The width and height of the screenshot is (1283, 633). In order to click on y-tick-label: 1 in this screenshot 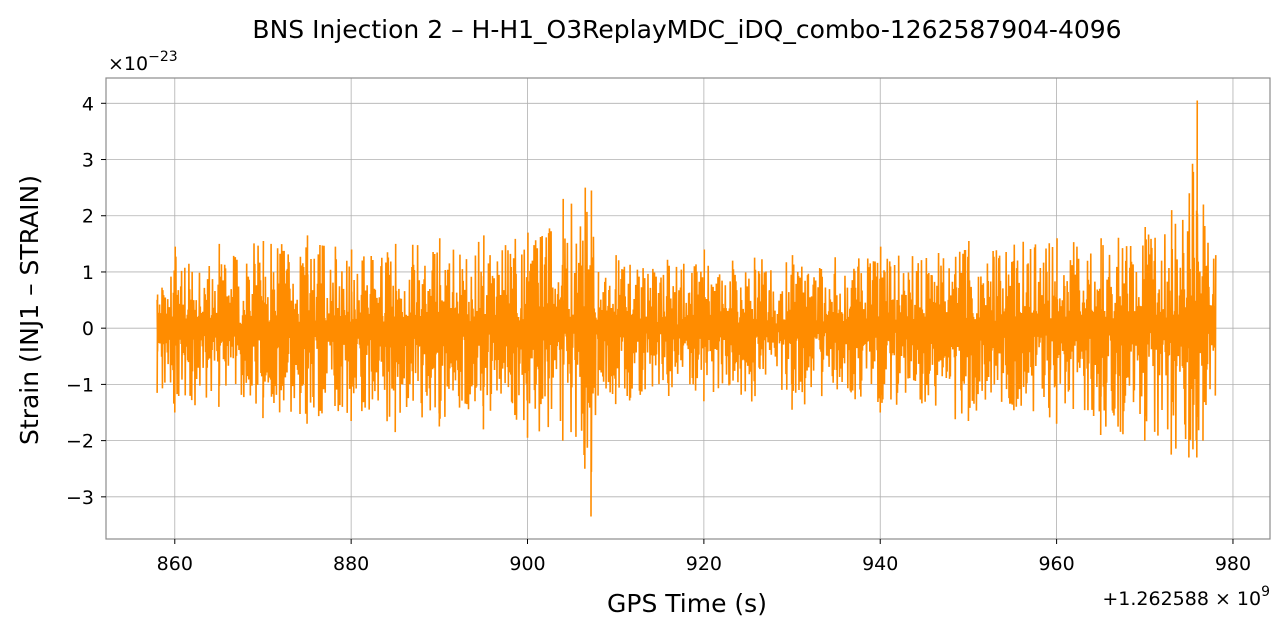, I will do `click(88, 273)`.